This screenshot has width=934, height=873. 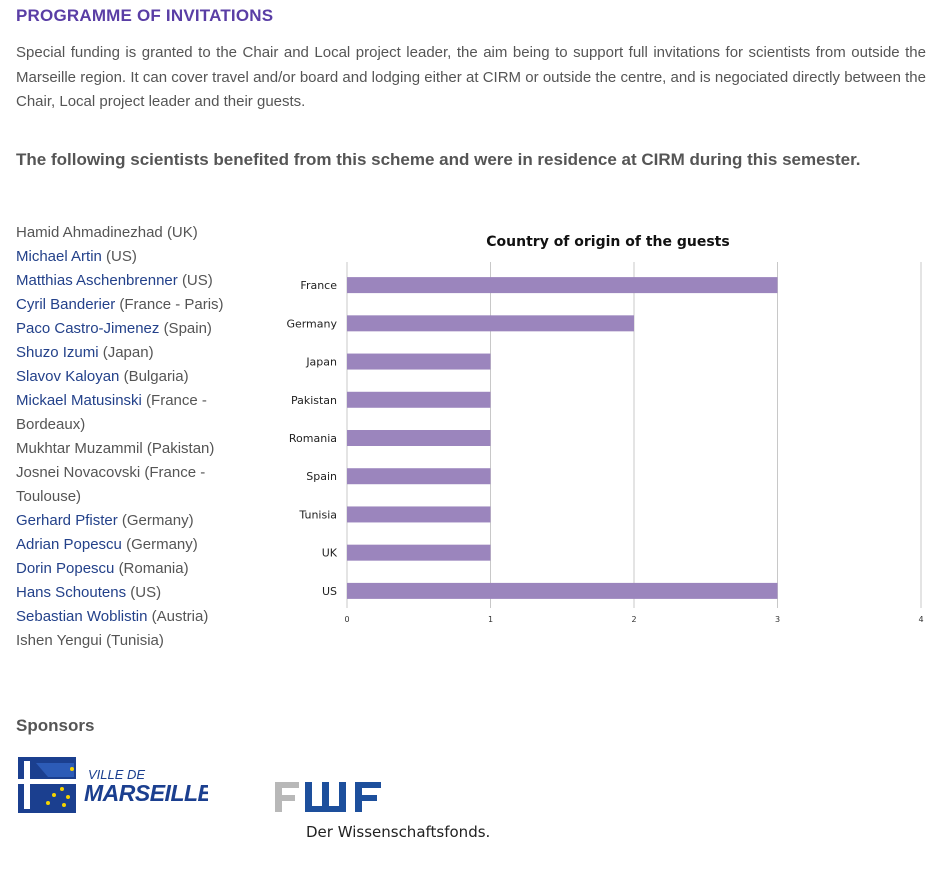 I want to click on guest-item: Sebastian Woblistin (Austria), so click(x=133, y=617).